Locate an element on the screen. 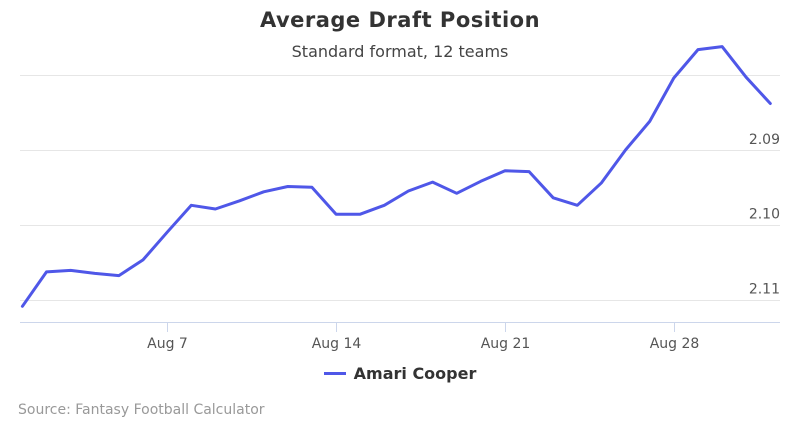 The width and height of the screenshot is (800, 440). source-credit: Source: Fantasy Football Calculator is located at coordinates (141, 410).